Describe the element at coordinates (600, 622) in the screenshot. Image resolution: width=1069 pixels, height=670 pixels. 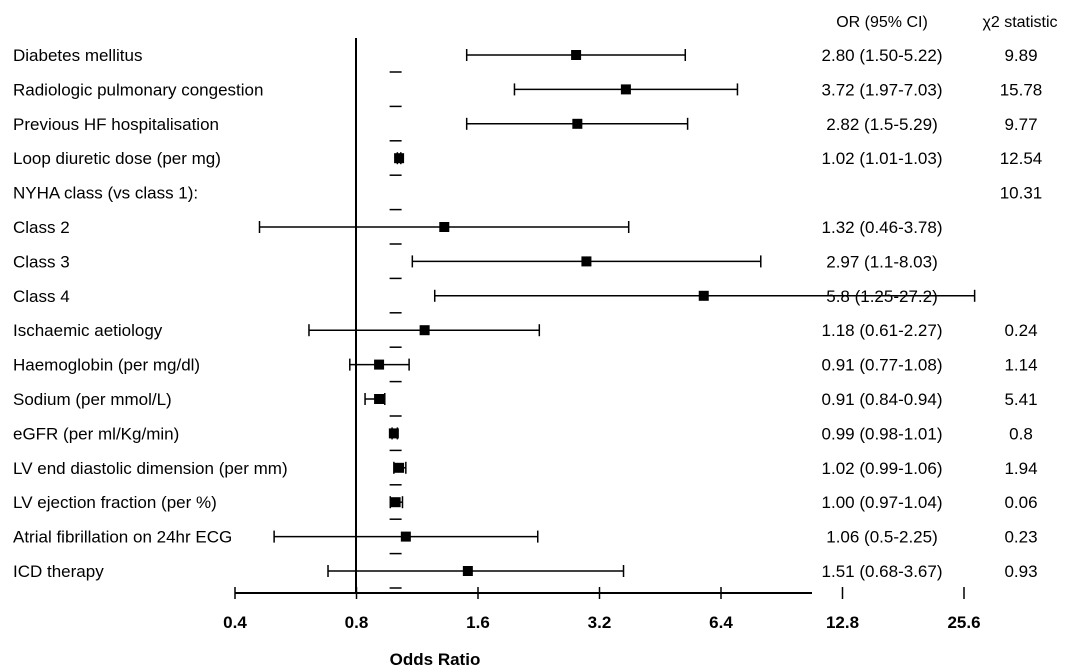
I see `x-tick-label: 3.2` at that location.